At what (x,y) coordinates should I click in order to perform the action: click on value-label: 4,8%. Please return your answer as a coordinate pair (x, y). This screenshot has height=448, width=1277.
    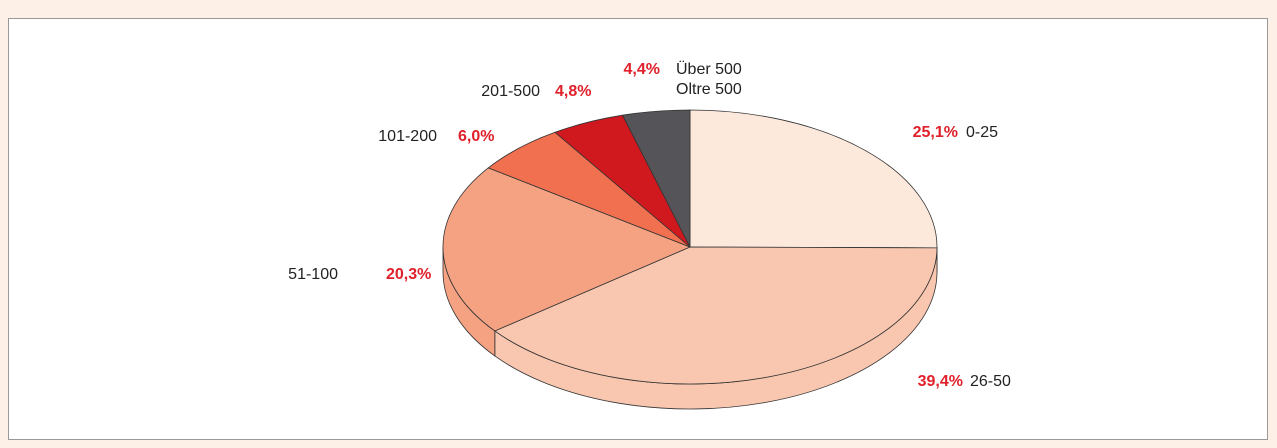
    Looking at the image, I should click on (573, 91).